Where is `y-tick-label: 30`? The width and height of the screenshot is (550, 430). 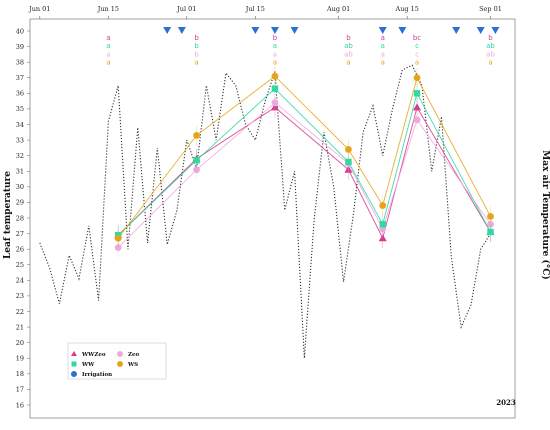 y-tick-label: 30 is located at coordinates (20, 187).